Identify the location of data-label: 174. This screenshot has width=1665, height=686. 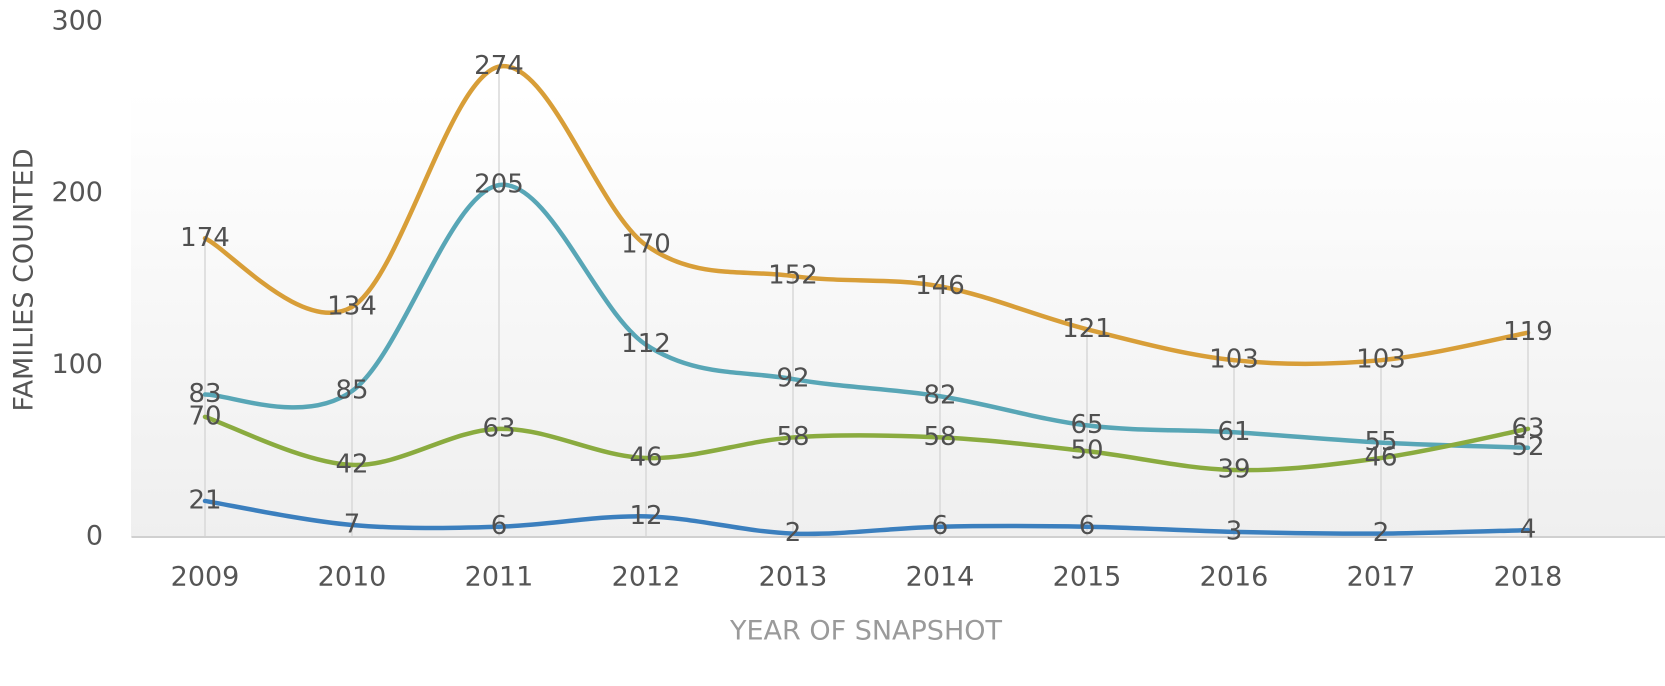
(205, 238).